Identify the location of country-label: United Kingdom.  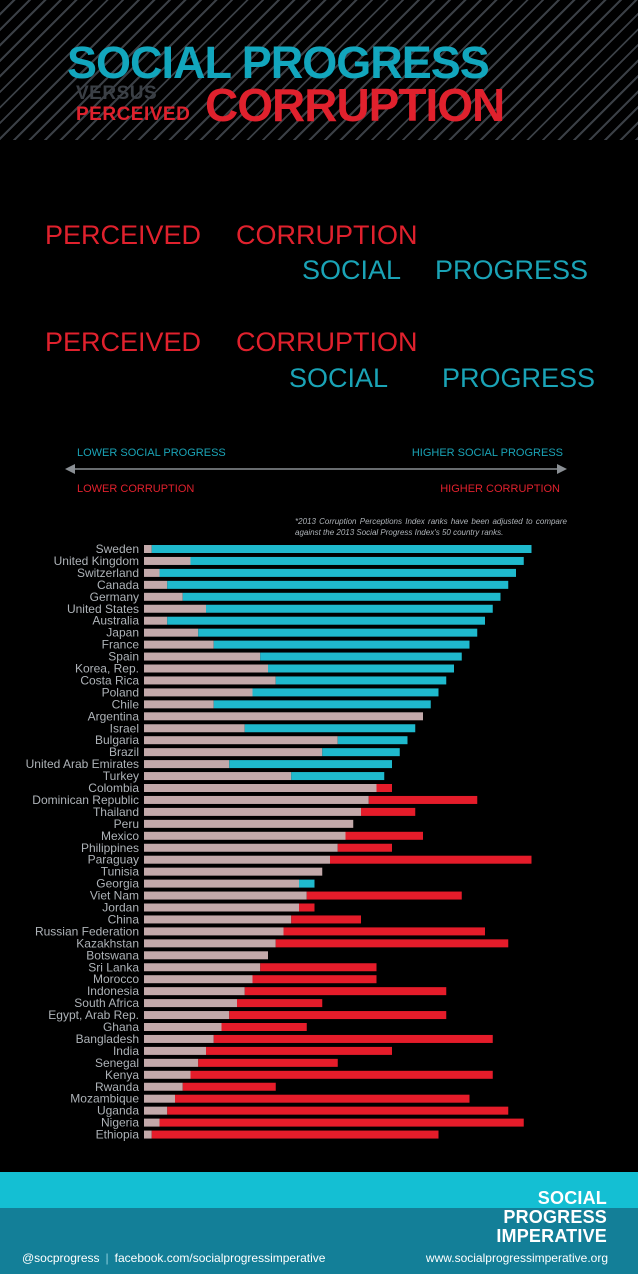
(96, 561).